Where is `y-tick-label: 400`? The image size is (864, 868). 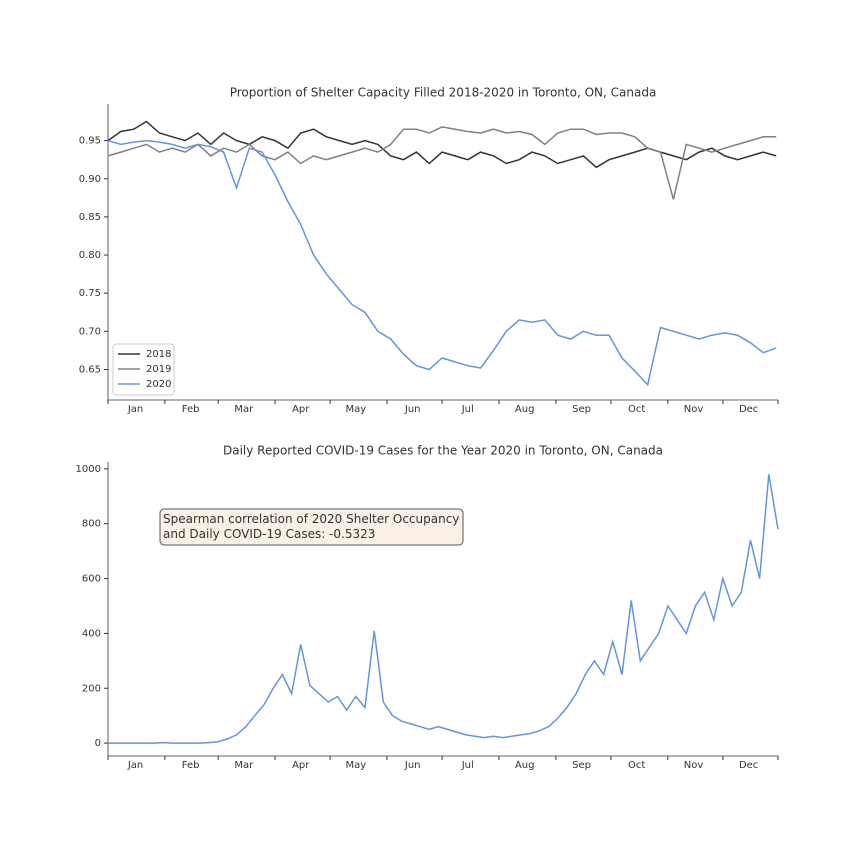
y-tick-label: 400 is located at coordinates (91, 633).